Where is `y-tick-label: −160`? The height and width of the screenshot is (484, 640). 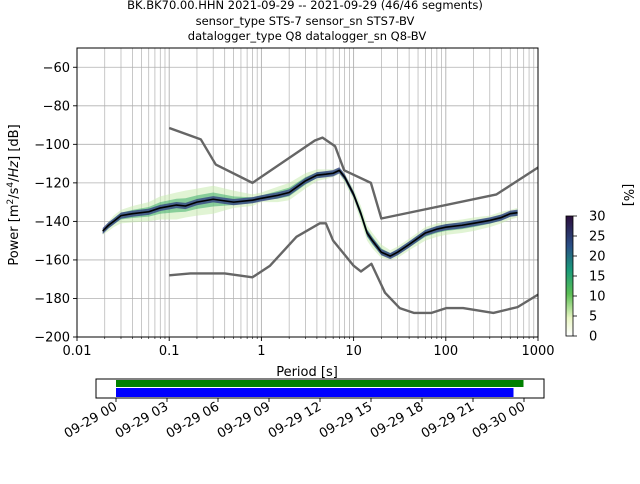
y-tick-label: −160 is located at coordinates (52, 260).